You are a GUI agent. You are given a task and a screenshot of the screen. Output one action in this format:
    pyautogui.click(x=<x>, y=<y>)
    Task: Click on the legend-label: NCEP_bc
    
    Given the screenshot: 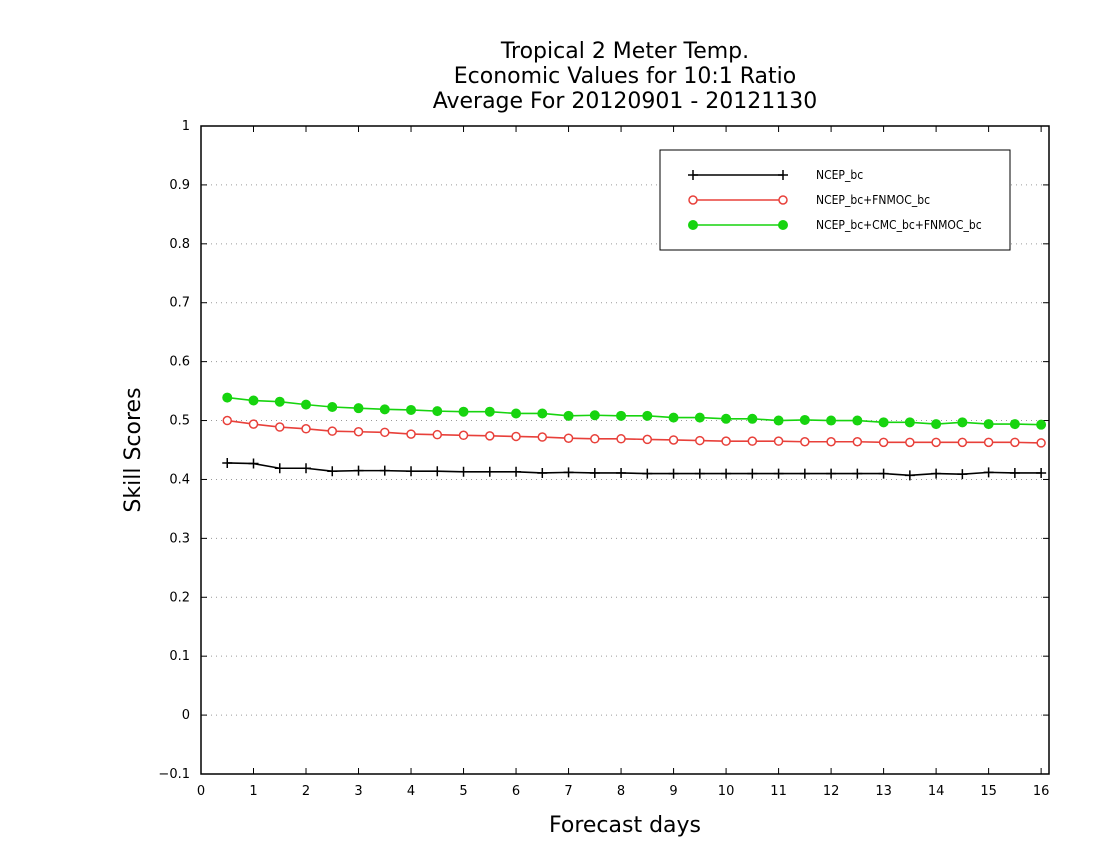 What is the action you would take?
    pyautogui.click(x=839, y=175)
    